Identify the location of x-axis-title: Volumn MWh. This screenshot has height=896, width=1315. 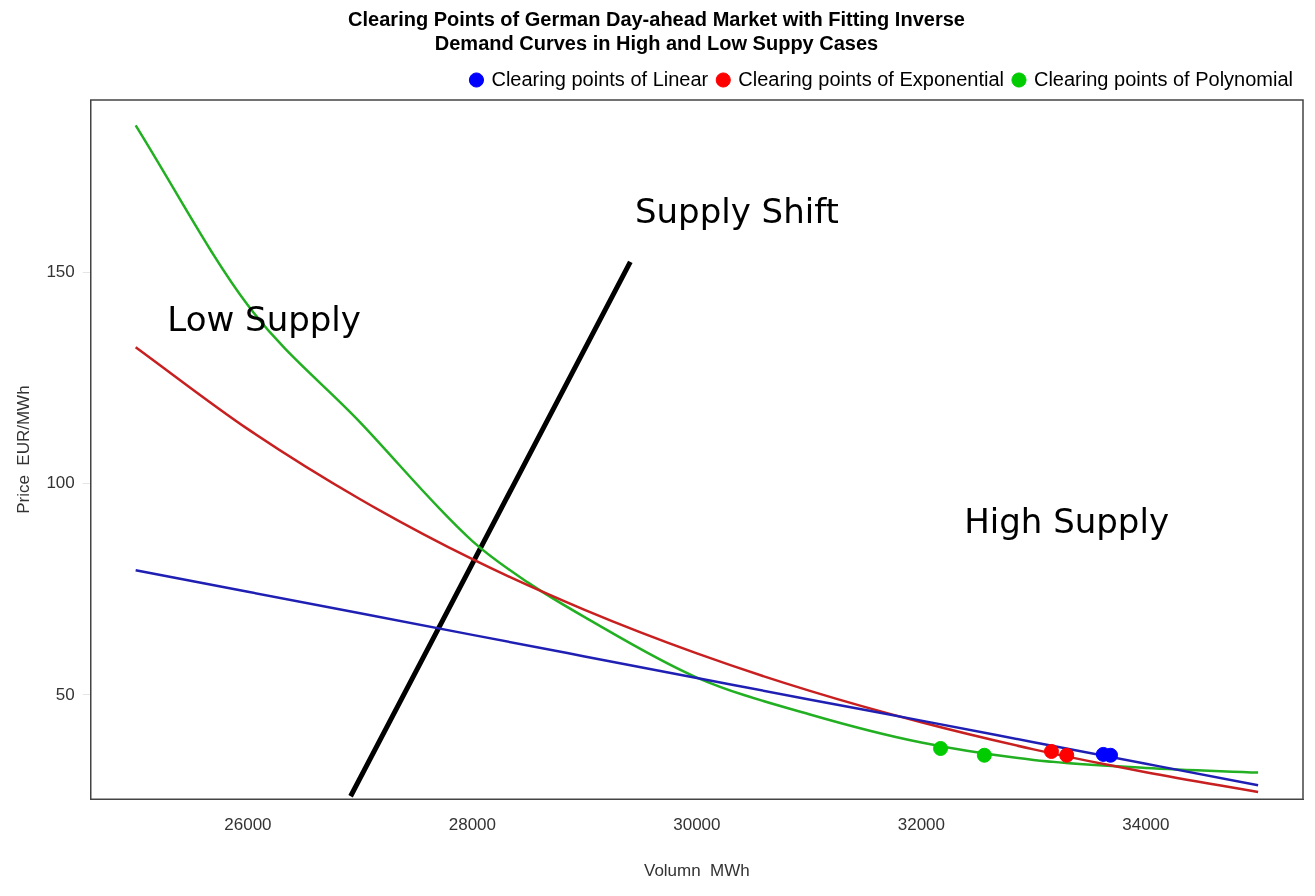
(696, 871).